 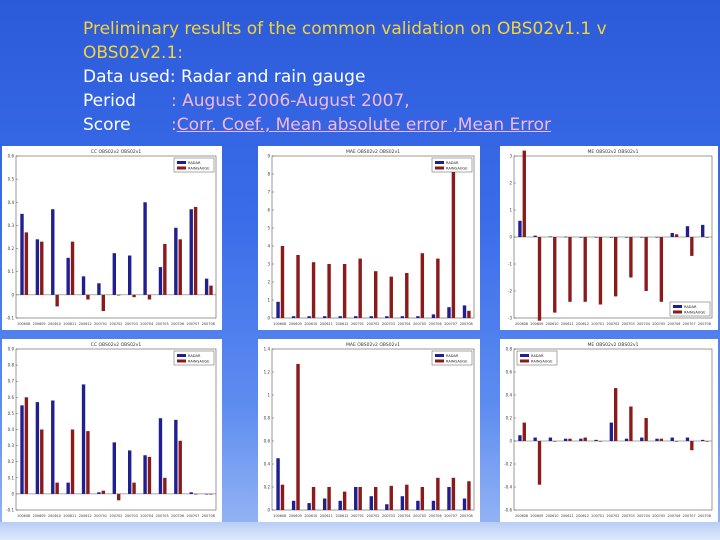 I want to click on y-tick-label: 0.5, so click(x=11, y=179).